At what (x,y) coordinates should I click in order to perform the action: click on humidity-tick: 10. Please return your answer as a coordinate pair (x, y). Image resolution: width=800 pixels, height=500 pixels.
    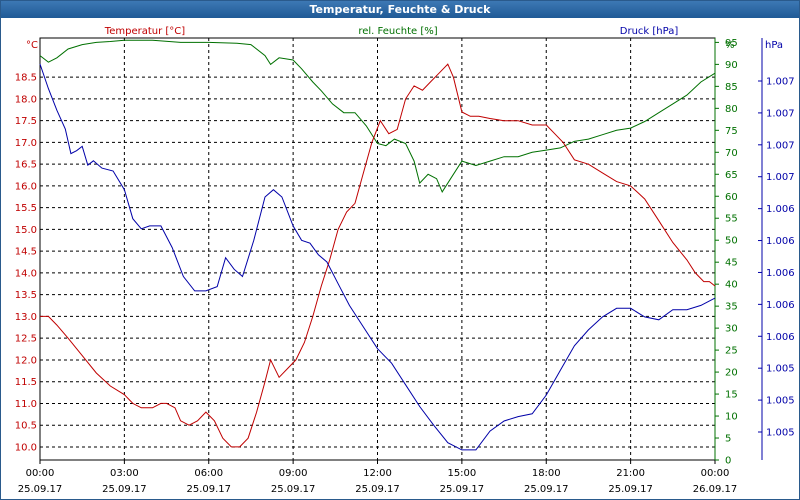
    Looking at the image, I should click on (731, 417).